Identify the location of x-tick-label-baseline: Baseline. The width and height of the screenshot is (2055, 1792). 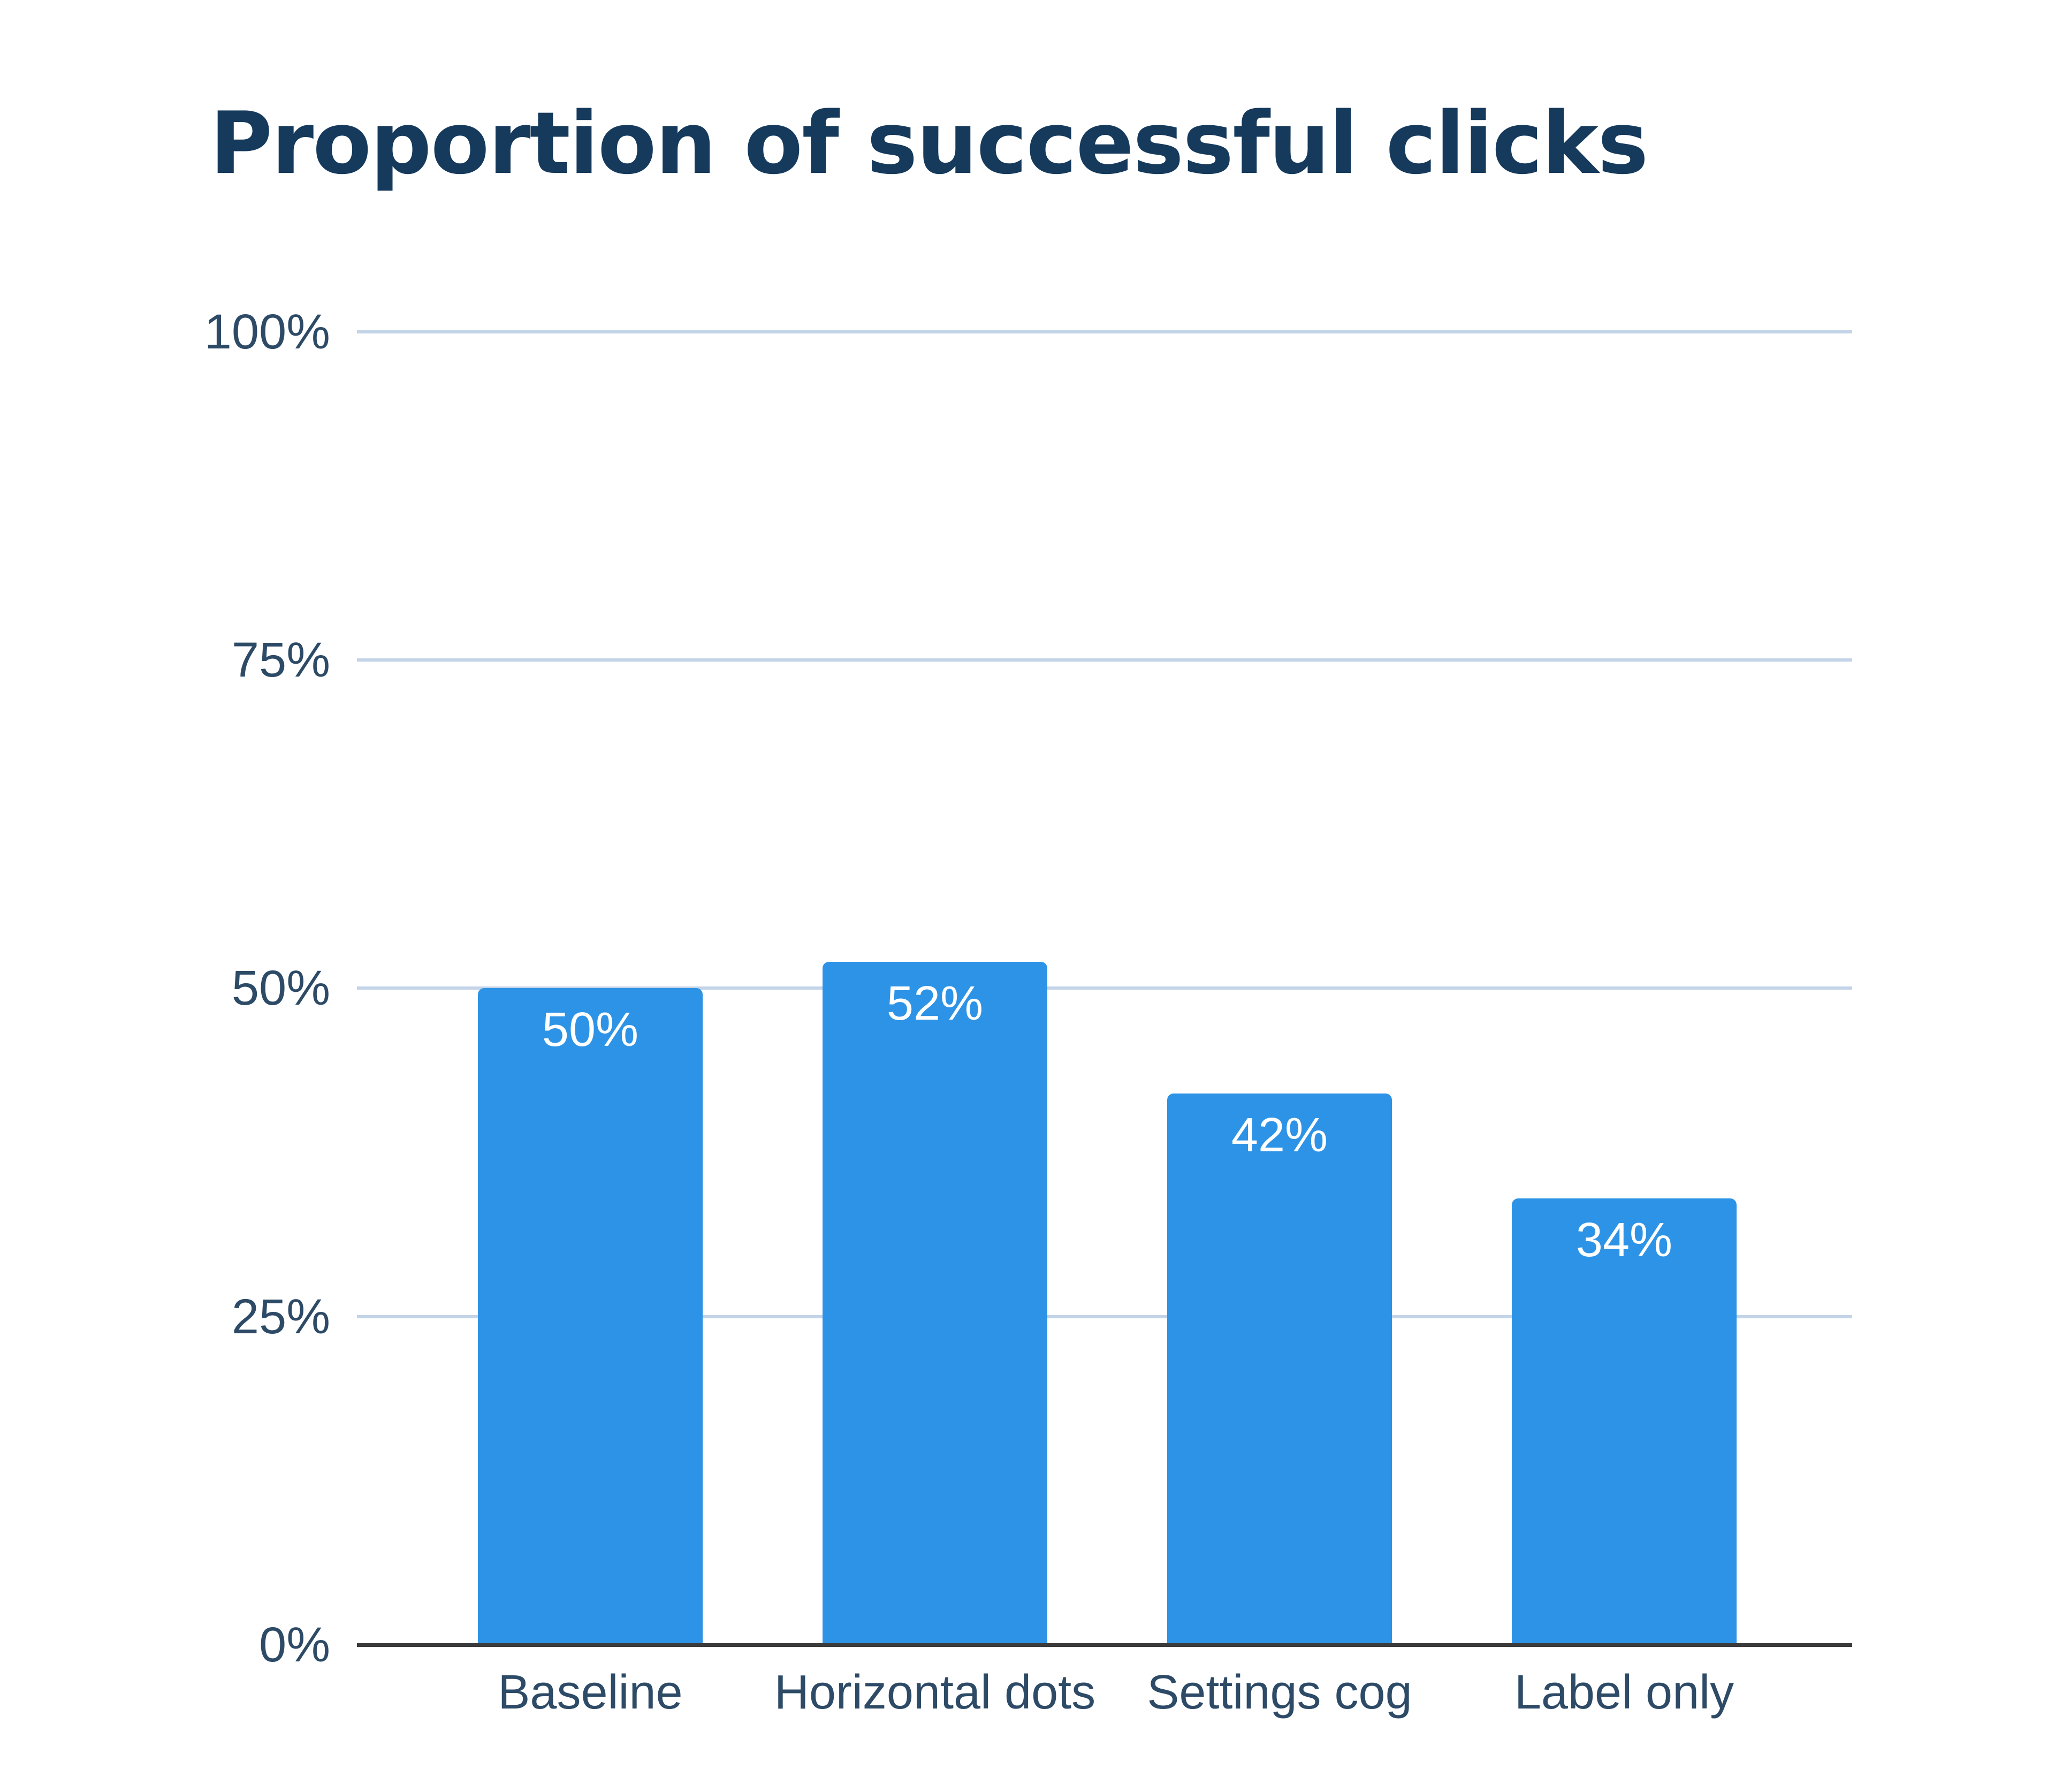
(590, 1692).